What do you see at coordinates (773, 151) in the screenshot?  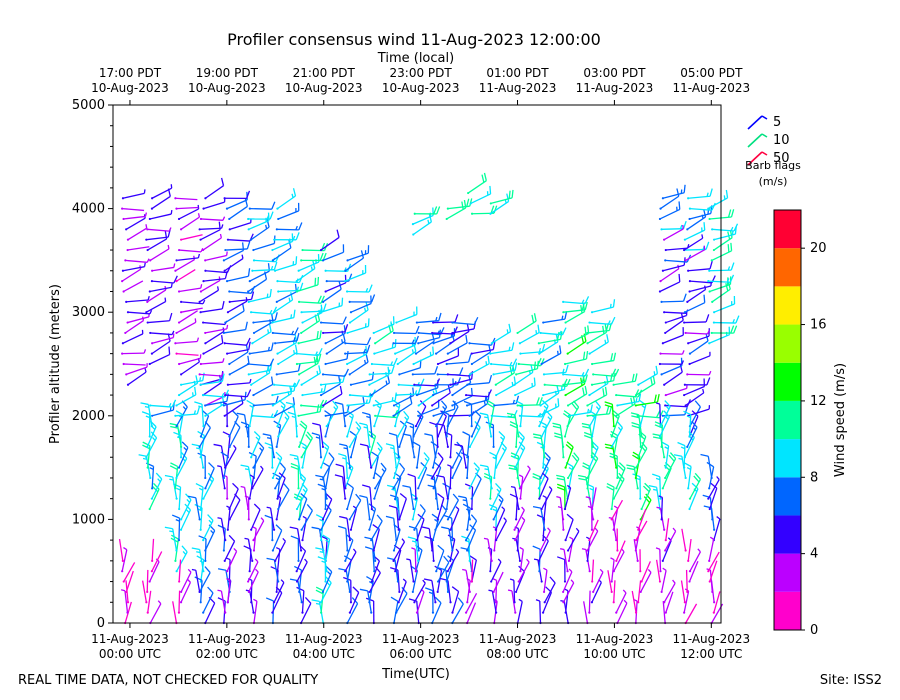 I see `barb-legend: 5 10 50 Barb flags (m/s)` at bounding box center [773, 151].